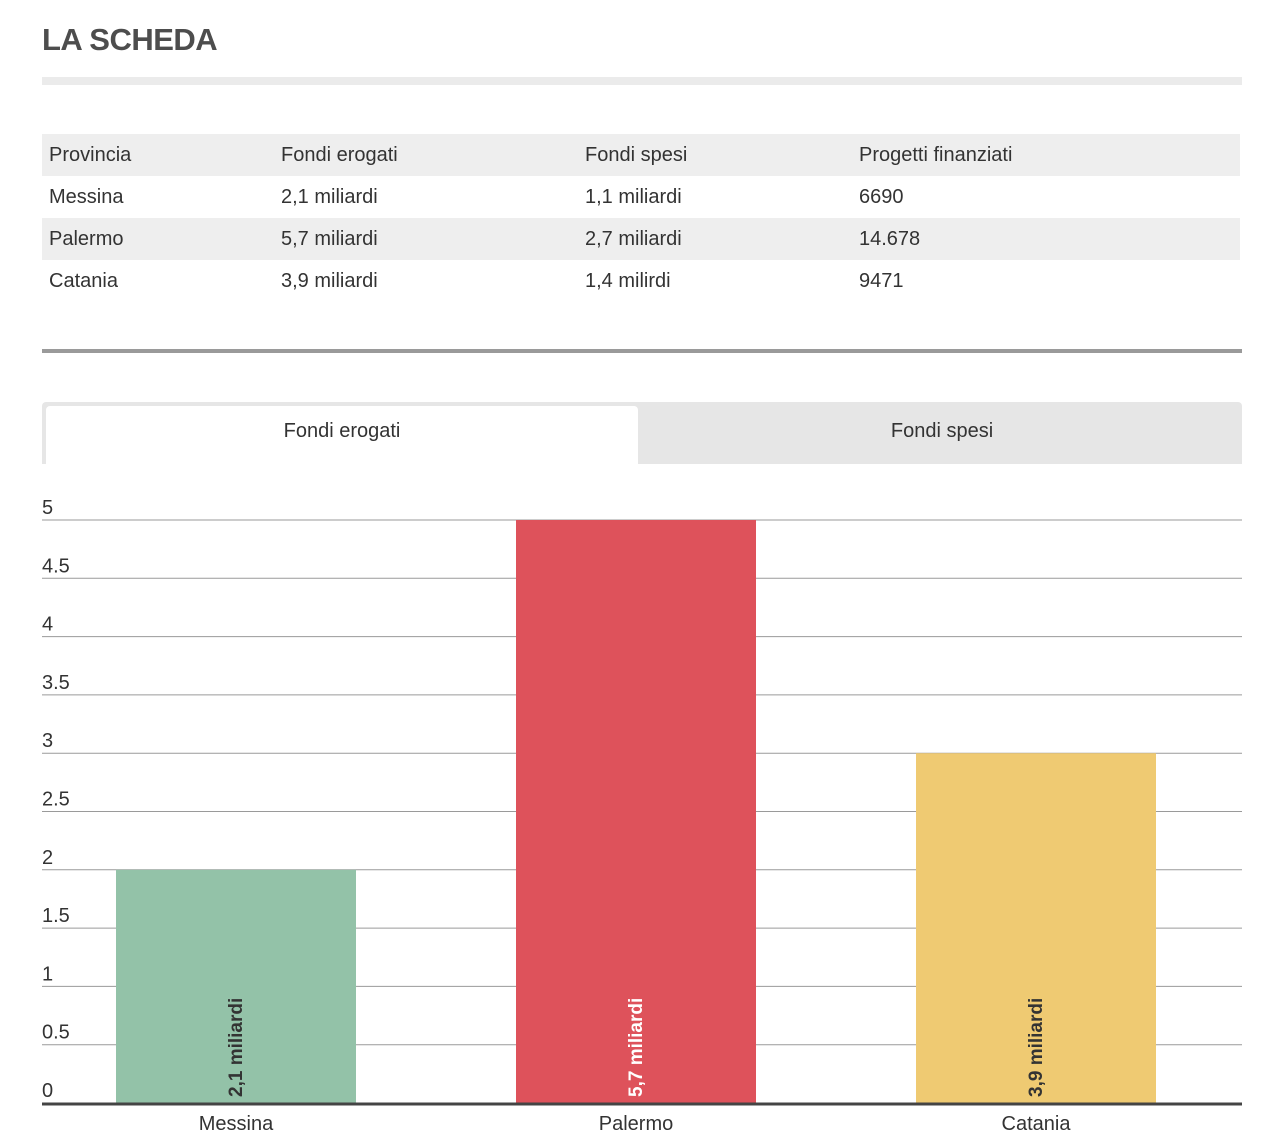 Image resolution: width=1288 pixels, height=1146 pixels. I want to click on y-tick-label: 1, so click(47, 974).